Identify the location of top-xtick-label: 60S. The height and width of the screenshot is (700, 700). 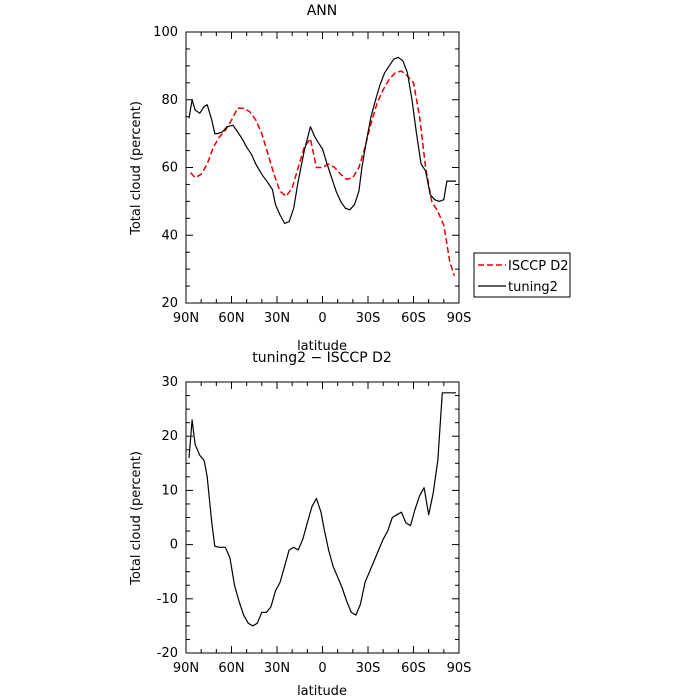
(413, 318).